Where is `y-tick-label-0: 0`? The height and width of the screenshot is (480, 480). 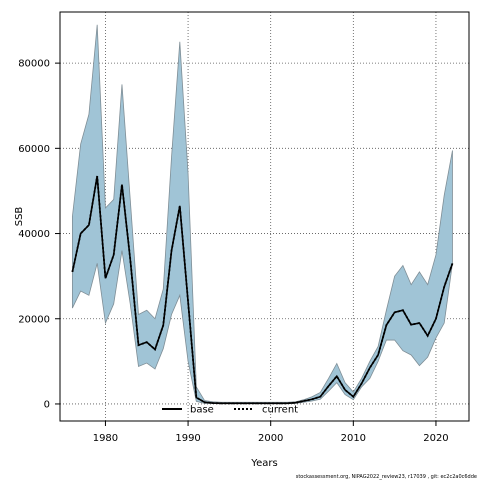 y-tick-label-0: 0 is located at coordinates (47, 404).